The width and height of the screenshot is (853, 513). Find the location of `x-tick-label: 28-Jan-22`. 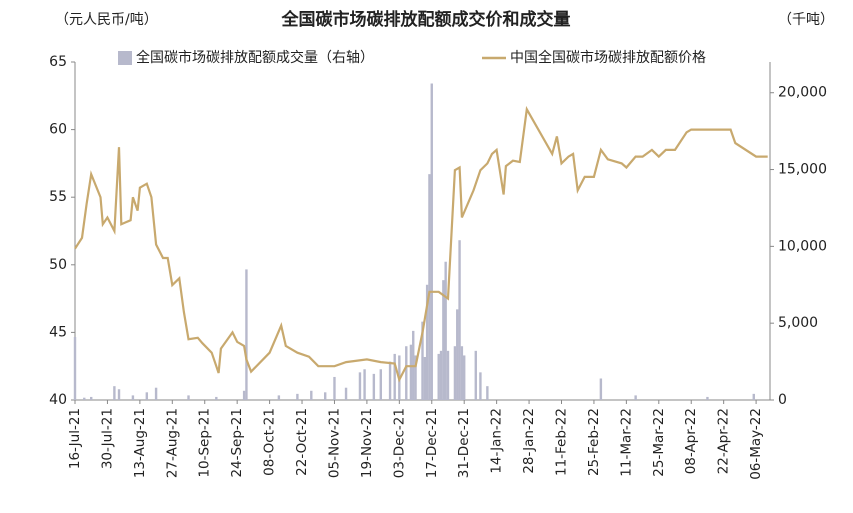

x-tick-label: 28-Jan-22 is located at coordinates (529, 441).